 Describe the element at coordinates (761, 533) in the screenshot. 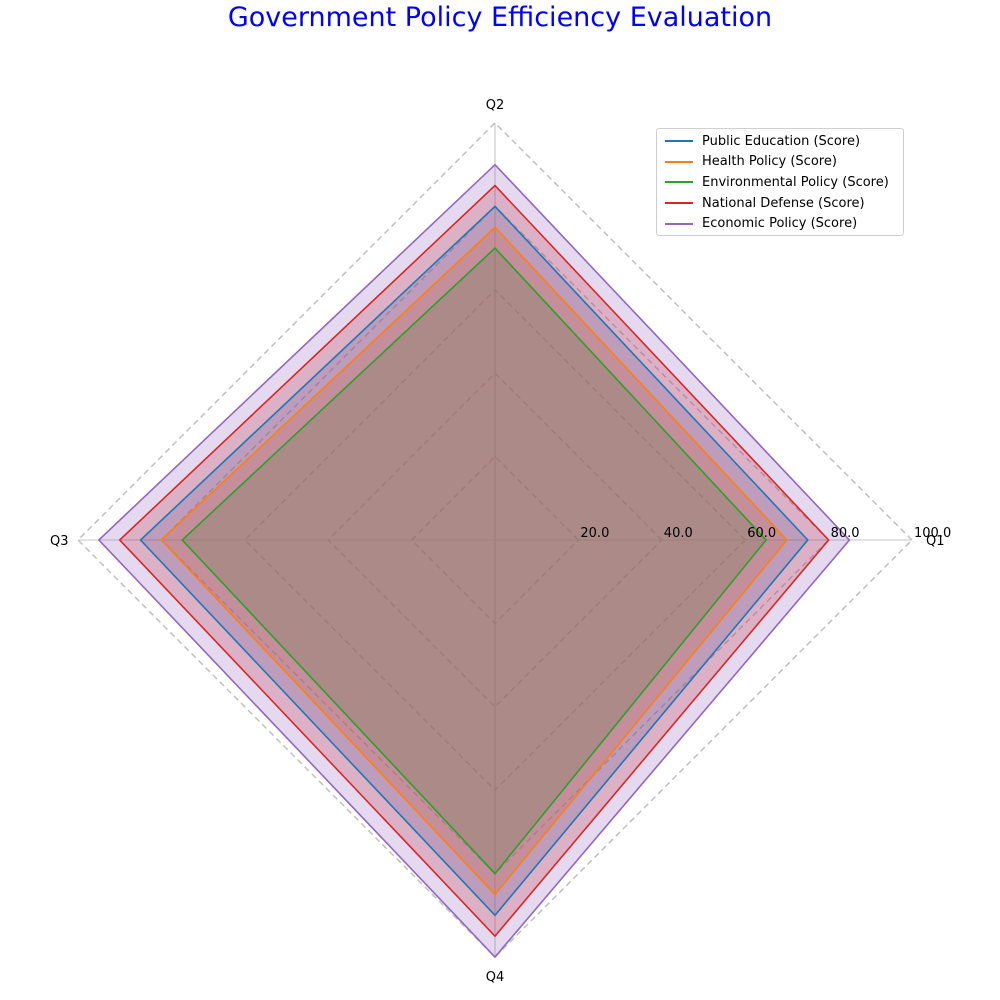

I see `radial-tick-label: 60.0` at that location.